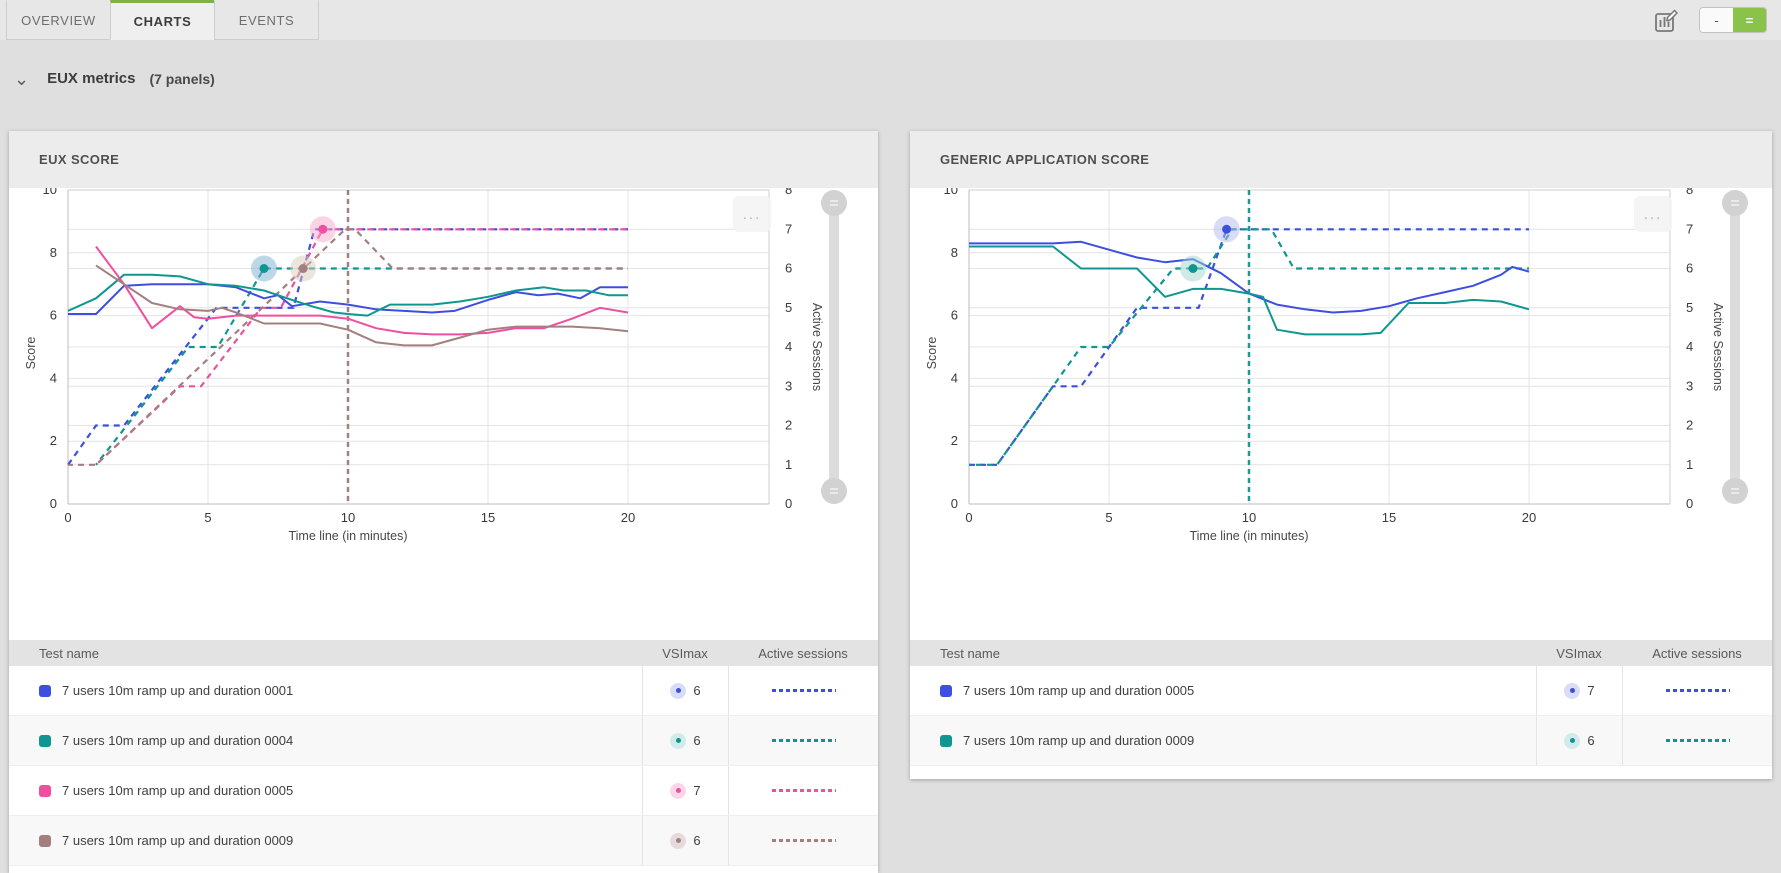  Describe the element at coordinates (31, 353) in the screenshot. I see `y-axis-title: Score` at that location.